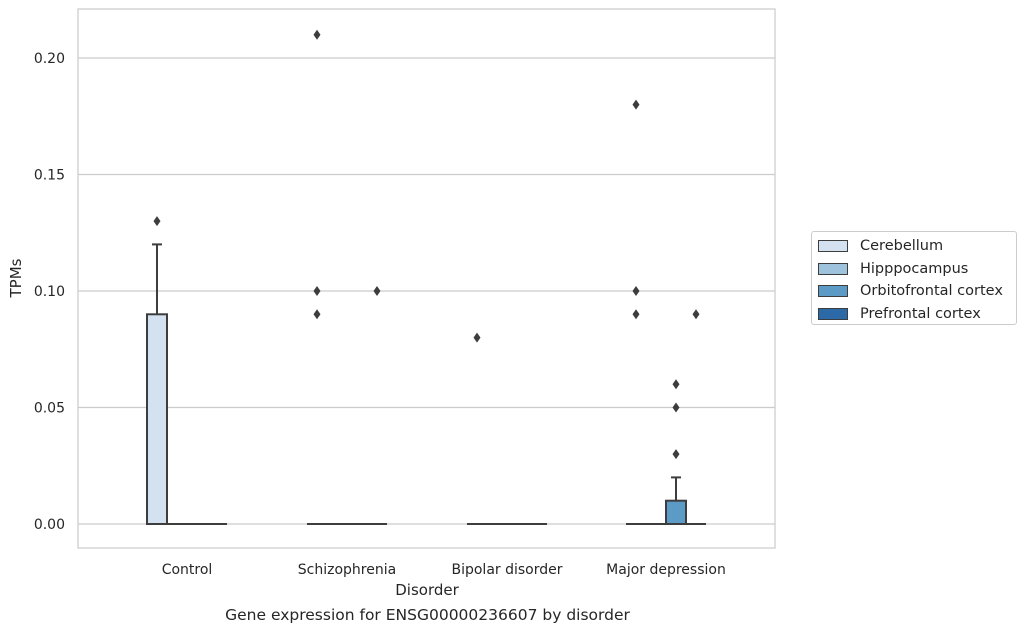 This screenshot has height=634, width=1028. Describe the element at coordinates (49, 59) in the screenshot. I see `y-tick-label: 0.20` at that location.